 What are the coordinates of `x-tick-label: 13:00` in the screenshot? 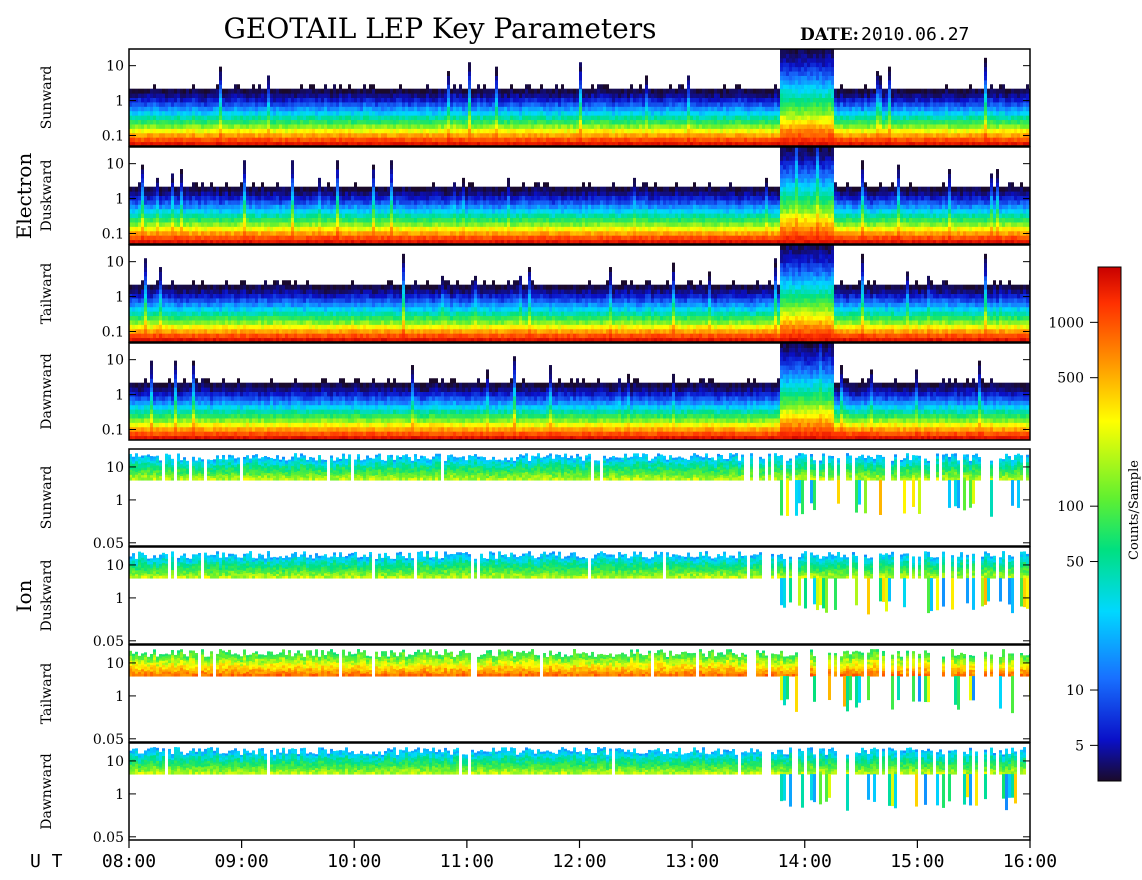 It's located at (692, 861).